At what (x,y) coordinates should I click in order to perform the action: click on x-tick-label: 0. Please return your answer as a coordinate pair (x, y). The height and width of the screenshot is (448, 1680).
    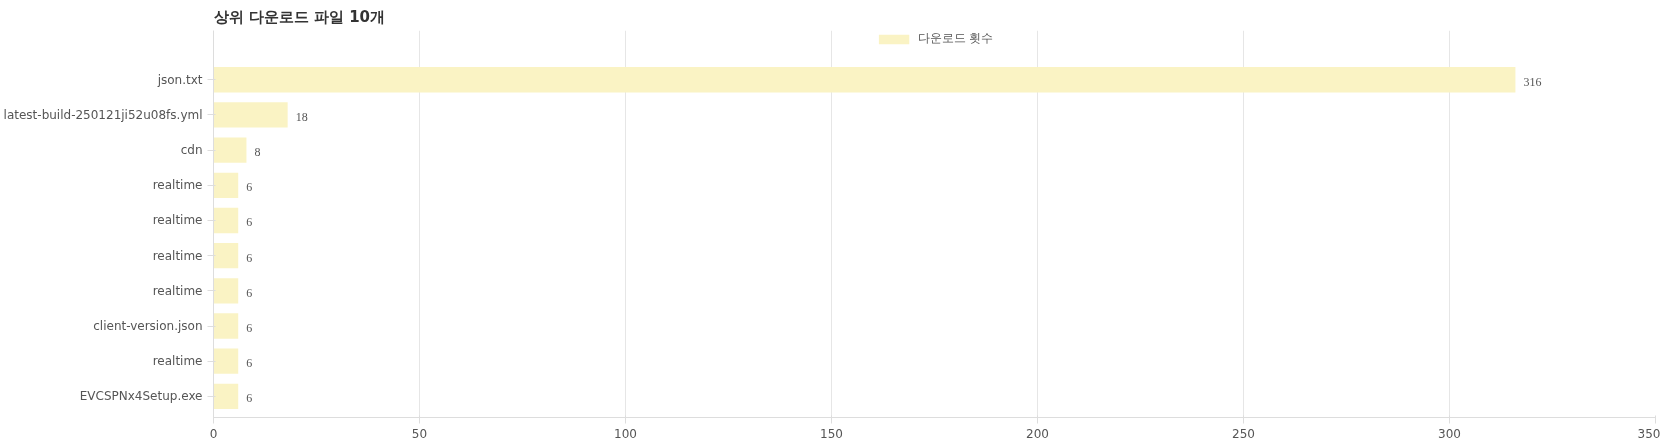
    Looking at the image, I should click on (213, 433).